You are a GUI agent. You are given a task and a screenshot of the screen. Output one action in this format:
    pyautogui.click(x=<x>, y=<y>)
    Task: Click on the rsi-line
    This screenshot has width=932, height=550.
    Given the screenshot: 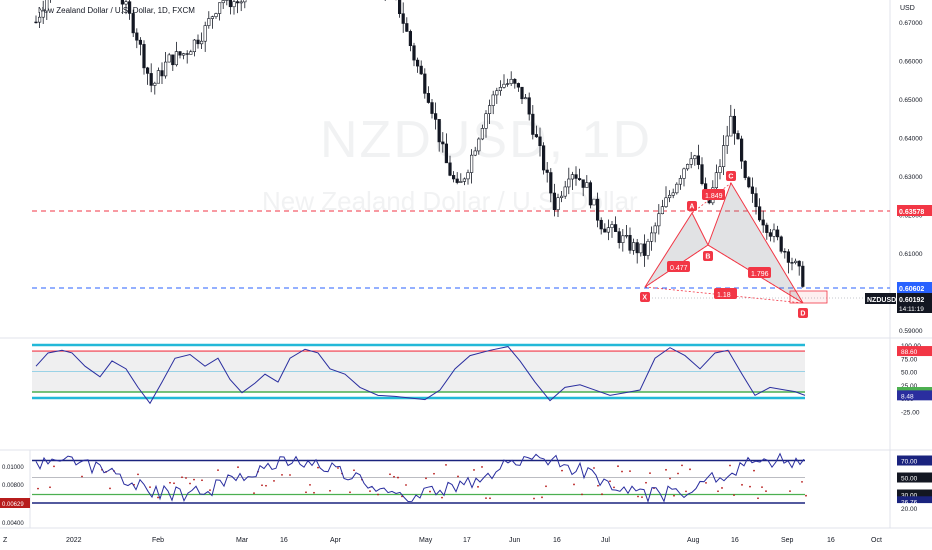 What is the action you would take?
    pyautogui.click(x=420, y=478)
    